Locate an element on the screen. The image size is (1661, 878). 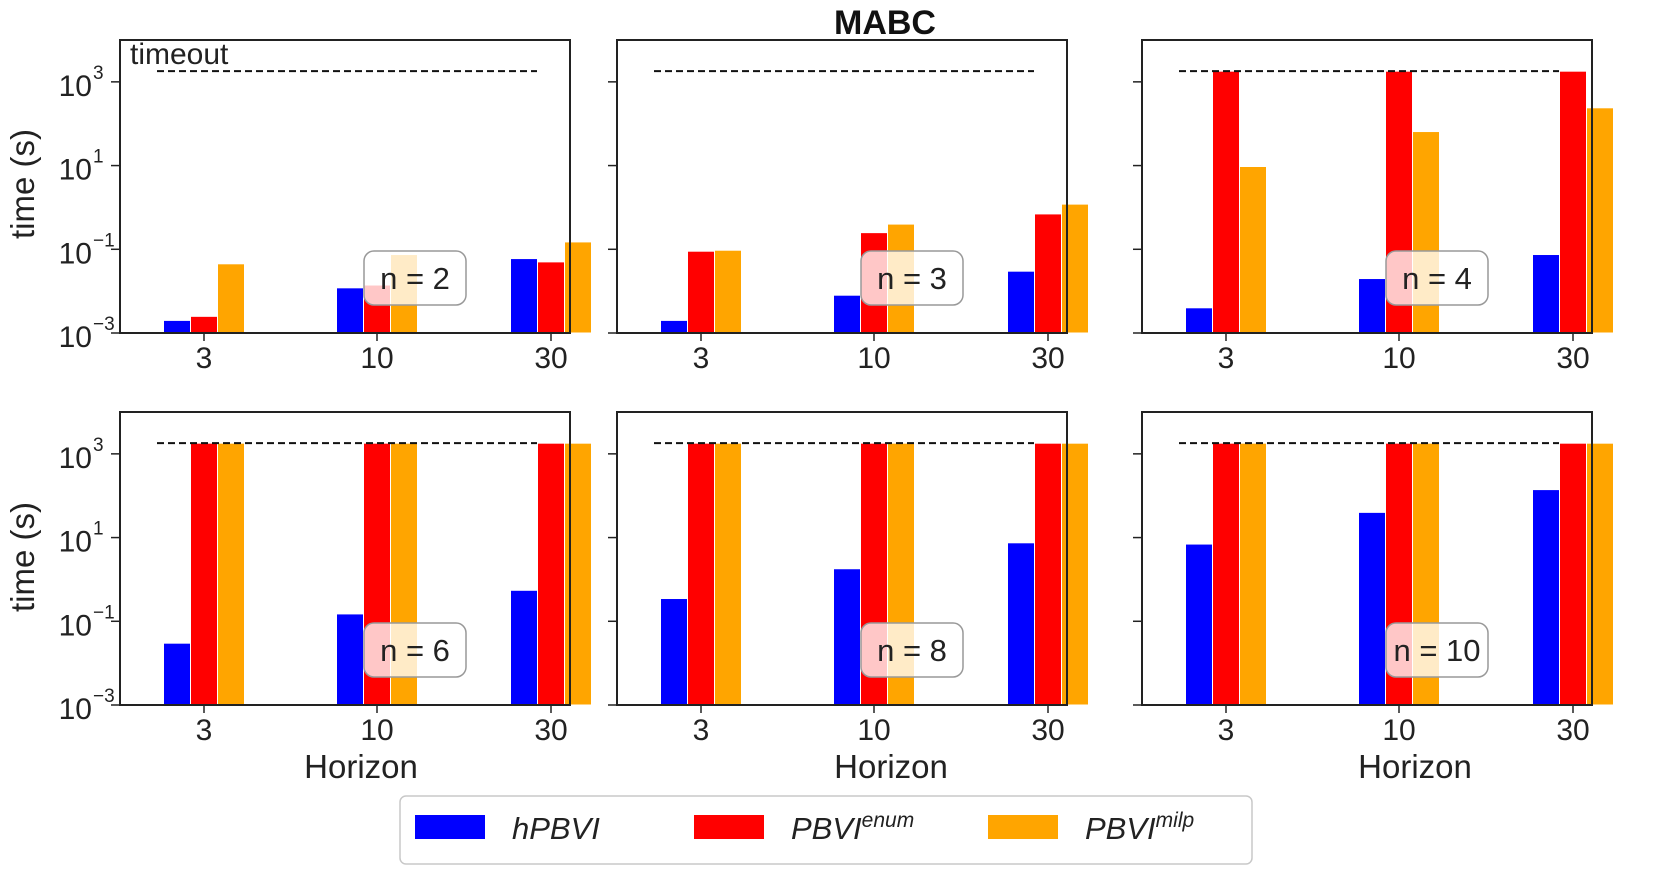
timeout-label: timeout is located at coordinates (179, 54).